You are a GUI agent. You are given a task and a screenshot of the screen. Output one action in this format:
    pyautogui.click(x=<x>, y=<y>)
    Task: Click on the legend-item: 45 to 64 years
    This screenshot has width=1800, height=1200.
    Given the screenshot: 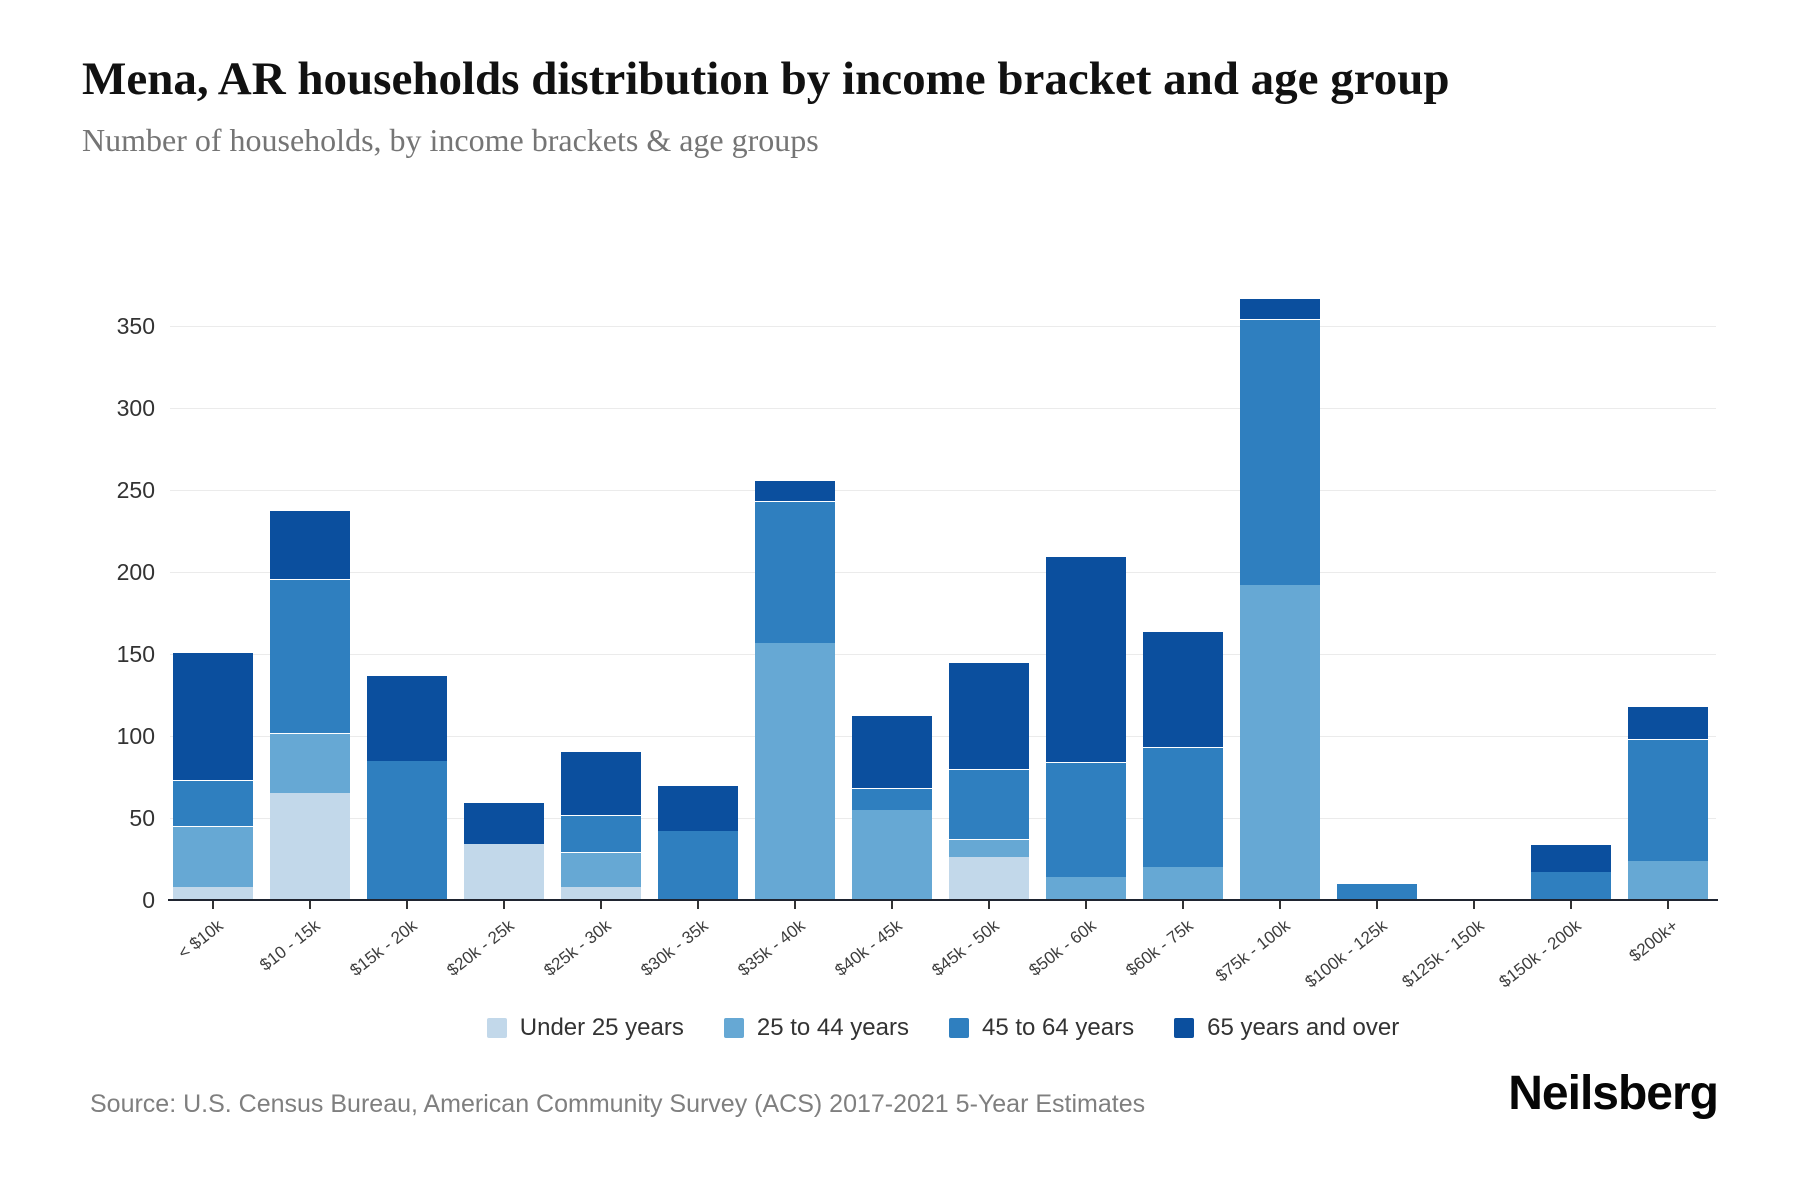 What is the action you would take?
    pyautogui.click(x=1041, y=1028)
    